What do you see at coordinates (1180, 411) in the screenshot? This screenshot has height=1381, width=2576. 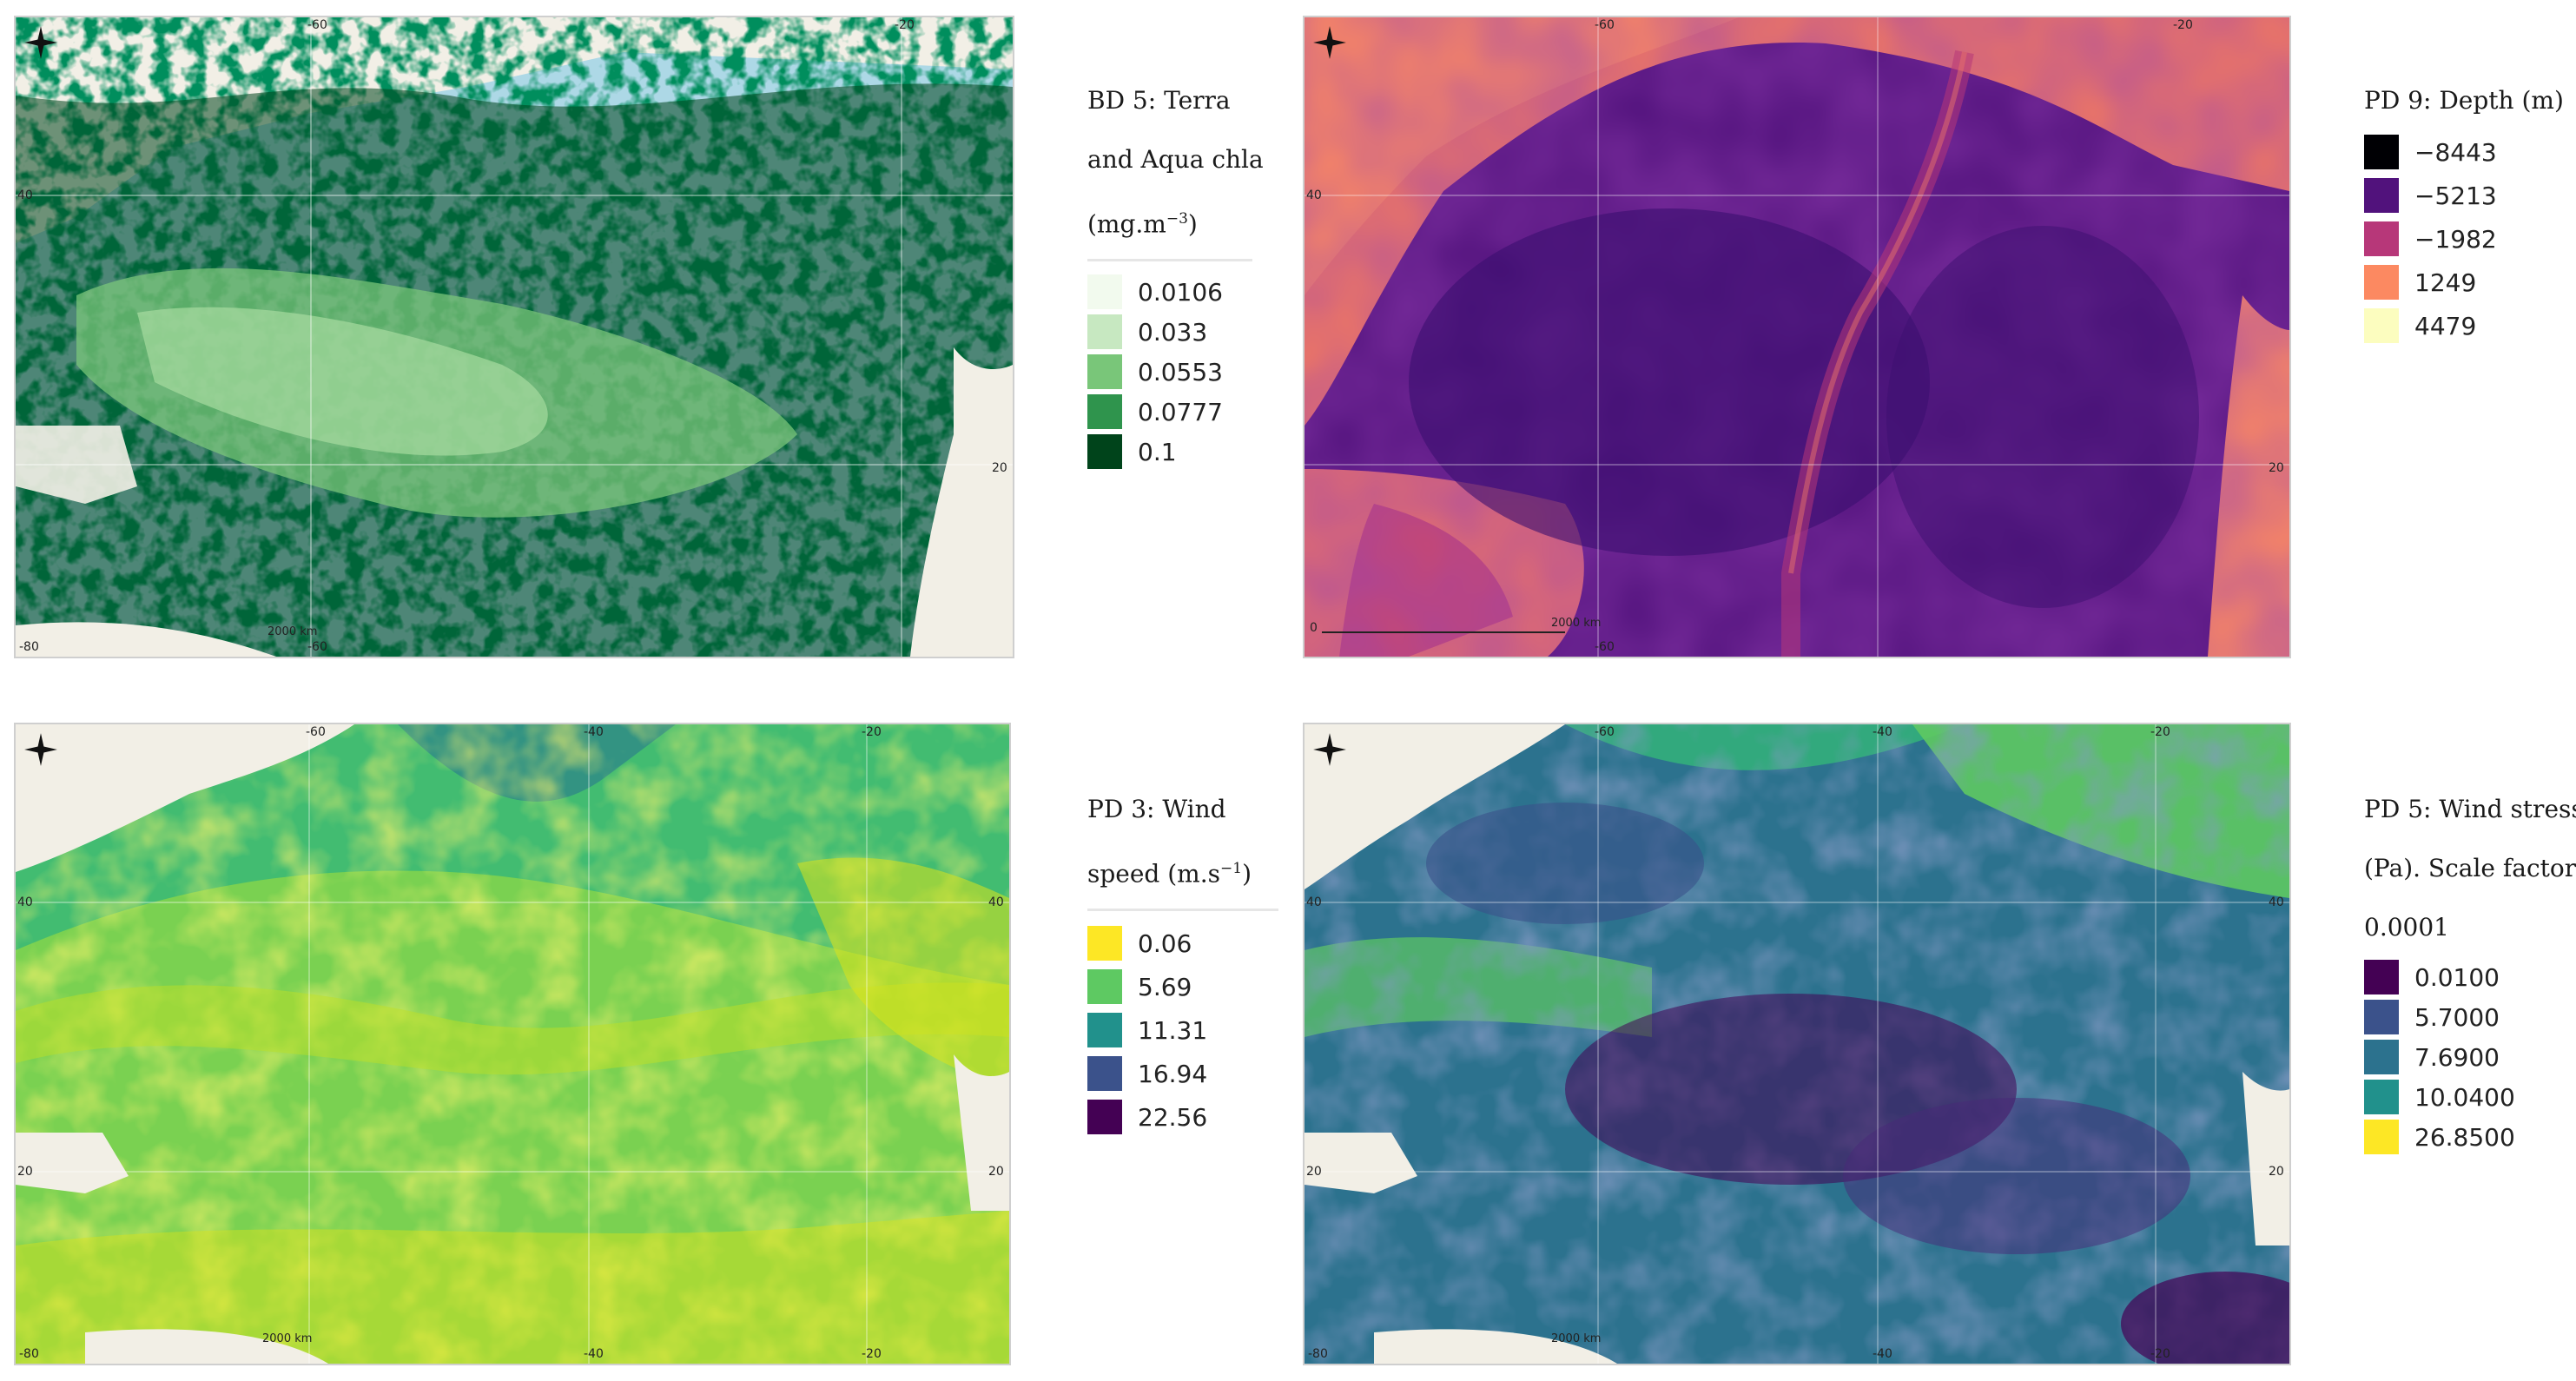 I see `legend-value: 0.0777` at bounding box center [1180, 411].